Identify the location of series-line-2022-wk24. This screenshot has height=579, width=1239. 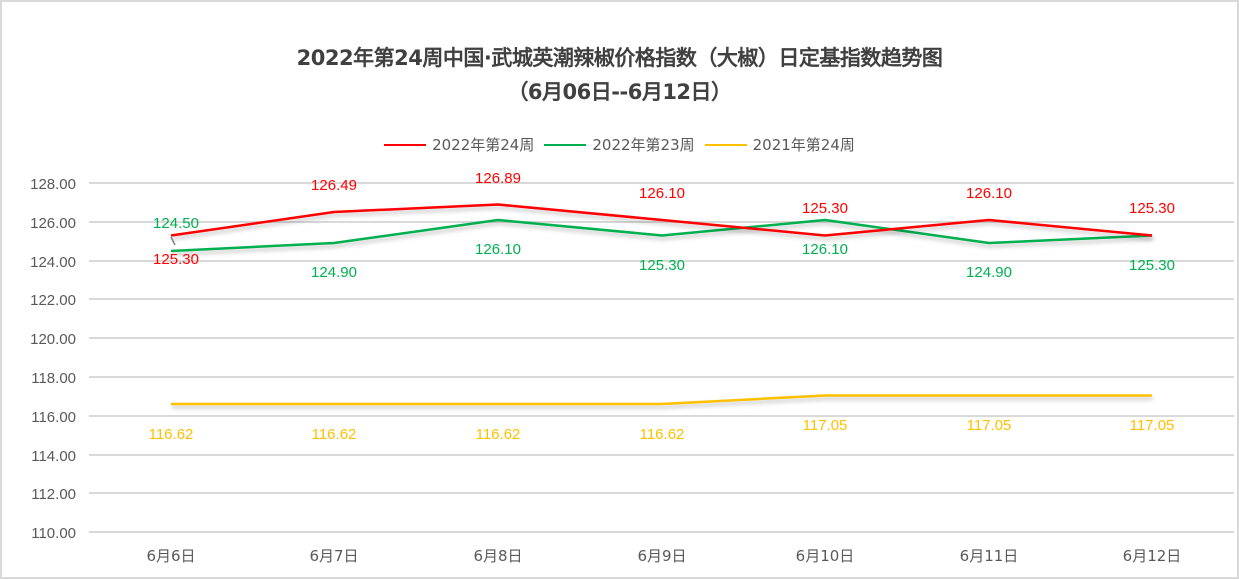
(661, 220).